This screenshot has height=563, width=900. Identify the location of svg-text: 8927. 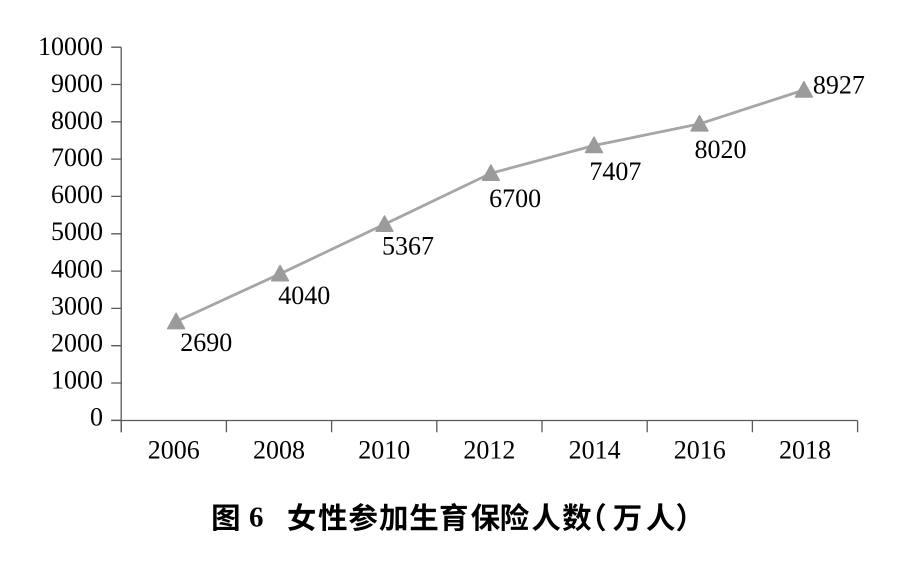
(839, 84).